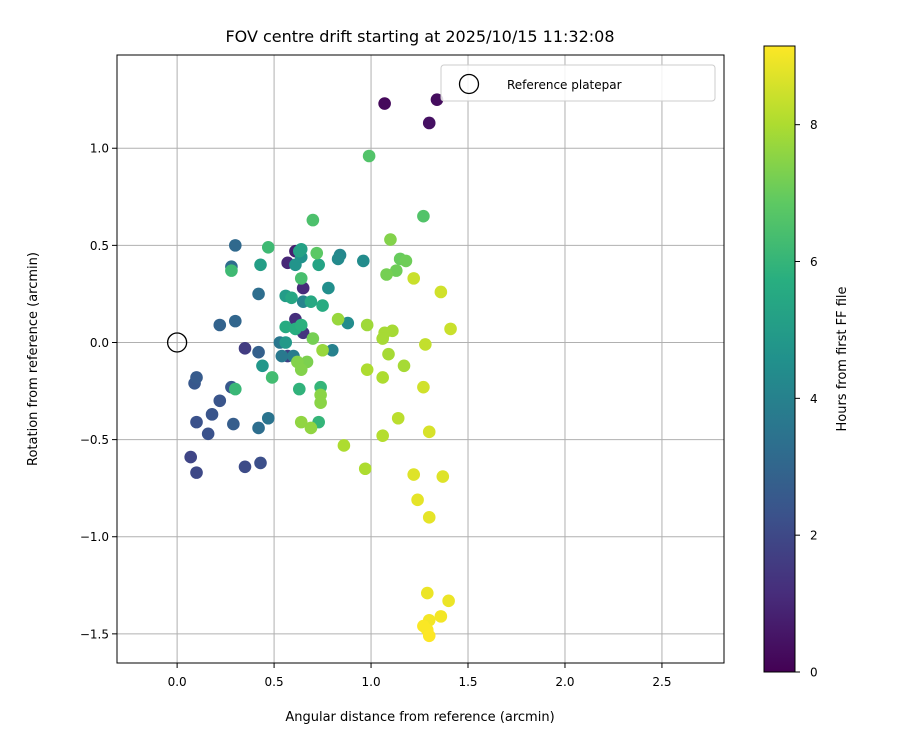 The image size is (900, 750). Describe the element at coordinates (99, 149) in the screenshot. I see `y-tick-label: 1.0` at that location.